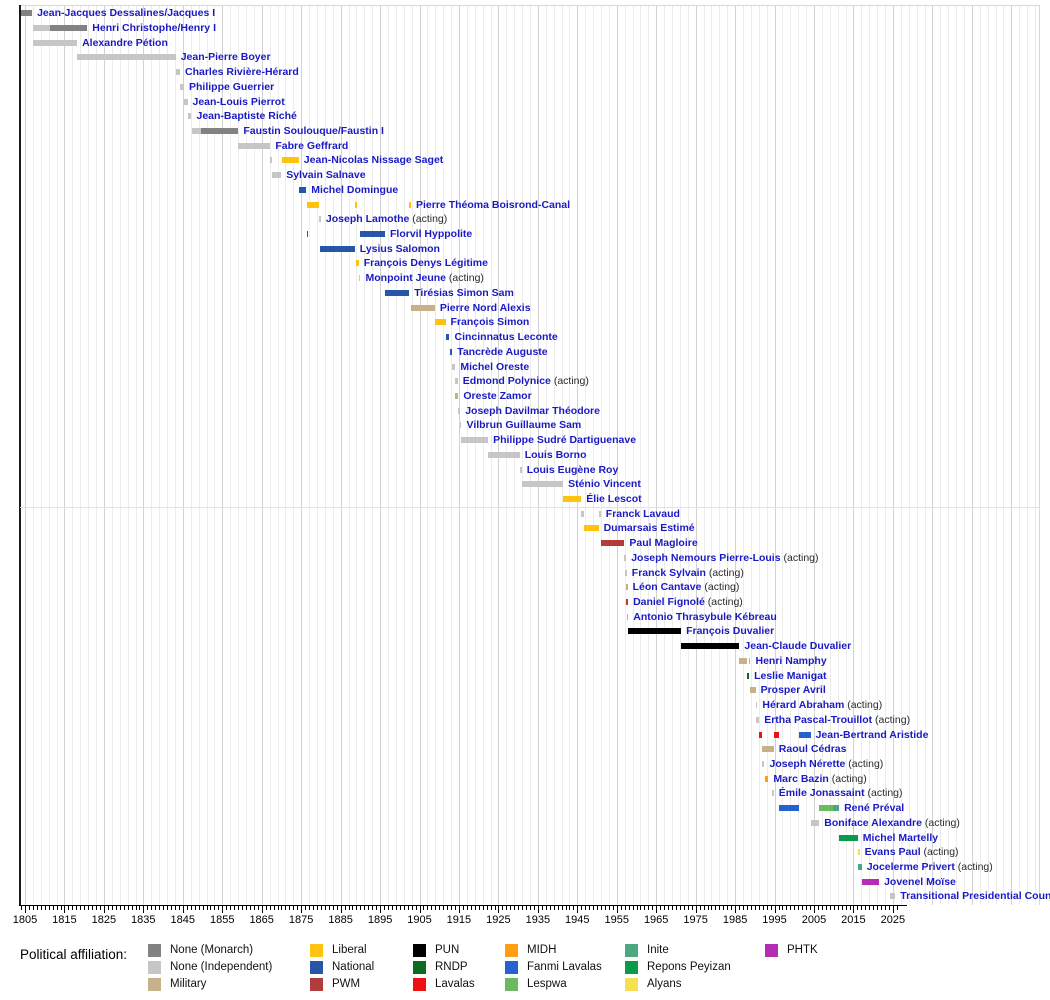  I want to click on leader-name-link: Charles Rivière-Hérard, so click(242, 72).